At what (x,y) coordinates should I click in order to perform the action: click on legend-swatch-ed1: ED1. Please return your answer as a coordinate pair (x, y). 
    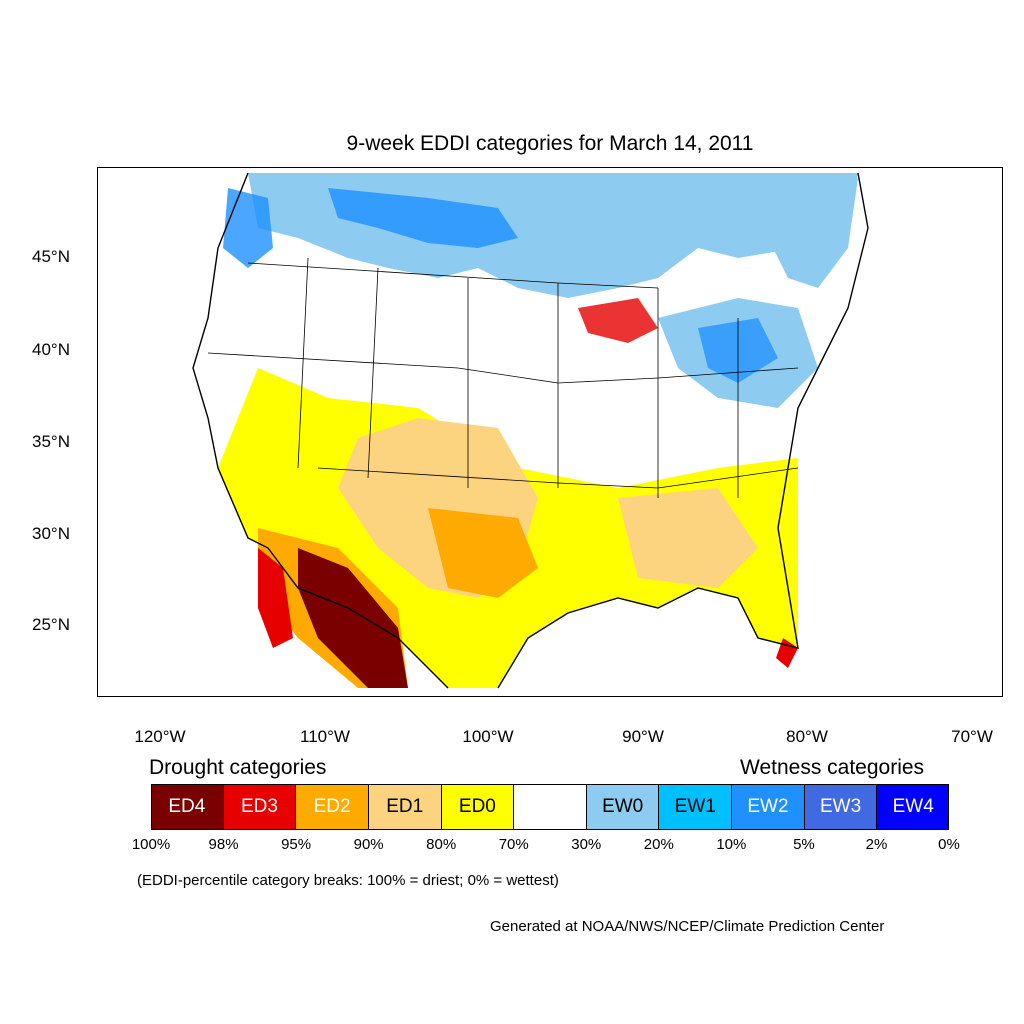
    Looking at the image, I should click on (405, 807).